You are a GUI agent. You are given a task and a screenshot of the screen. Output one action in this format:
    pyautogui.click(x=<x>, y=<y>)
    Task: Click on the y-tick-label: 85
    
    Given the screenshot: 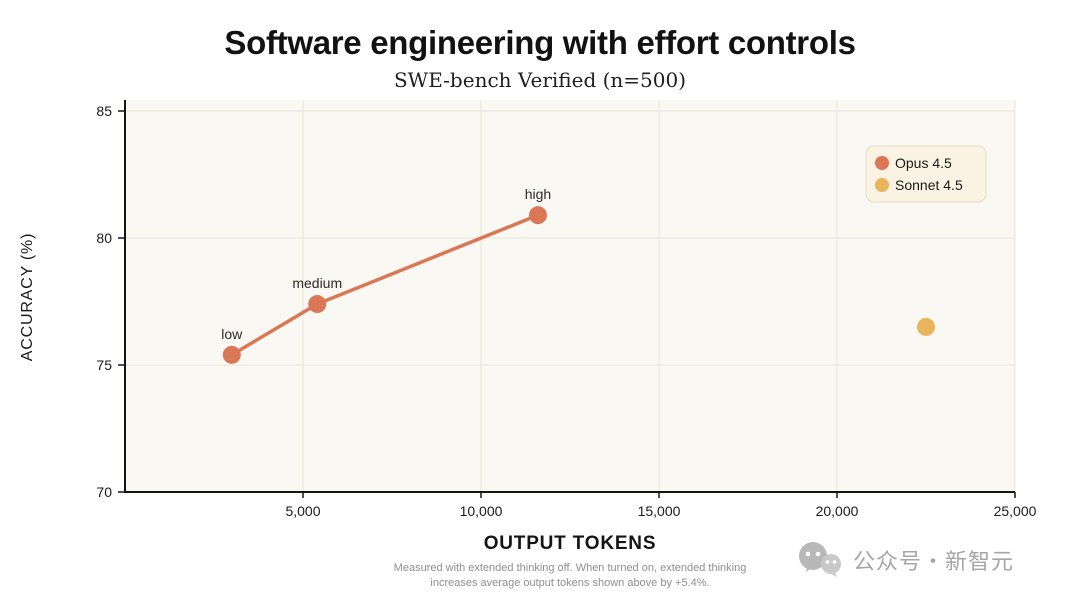 What is the action you would take?
    pyautogui.click(x=104, y=111)
    